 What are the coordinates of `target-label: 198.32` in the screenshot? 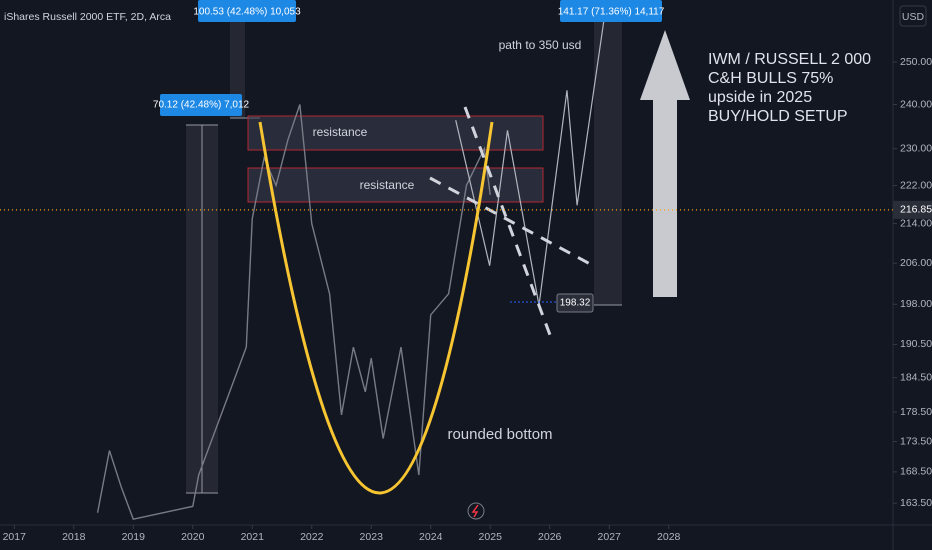 It's located at (575, 303).